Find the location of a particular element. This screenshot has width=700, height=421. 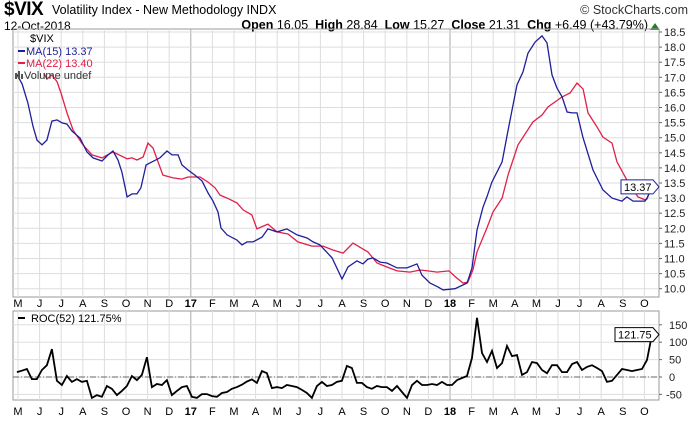

symbol-title: $VIX is located at coordinates (24, 10).